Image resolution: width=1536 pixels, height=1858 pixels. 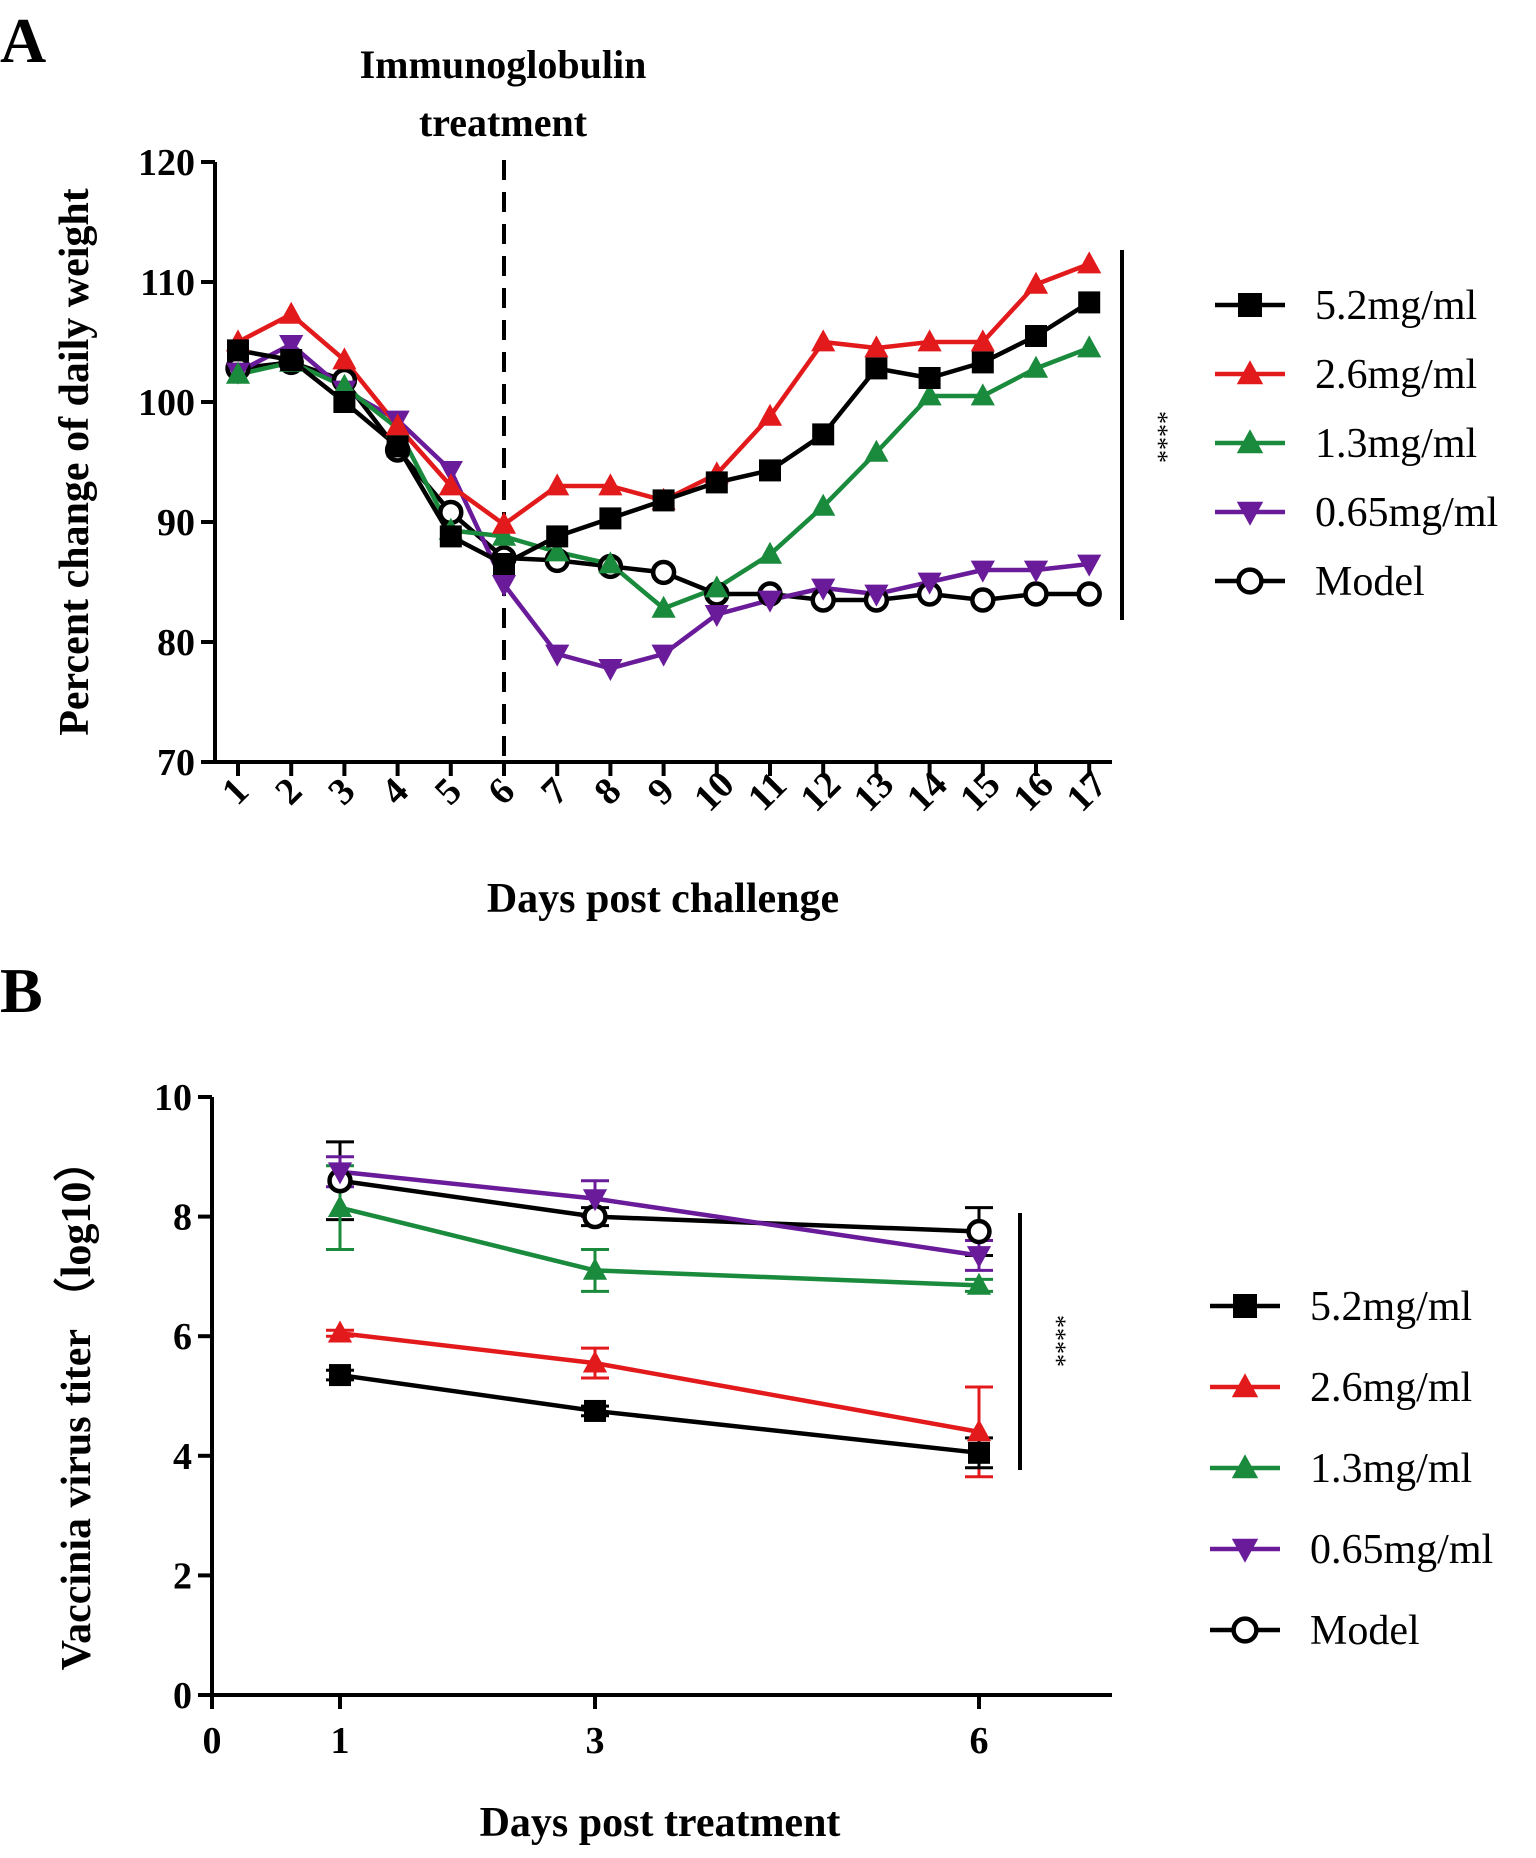 What do you see at coordinates (75, 461) in the screenshot?
I see `y-axis-title: Percent change of daily weight` at bounding box center [75, 461].